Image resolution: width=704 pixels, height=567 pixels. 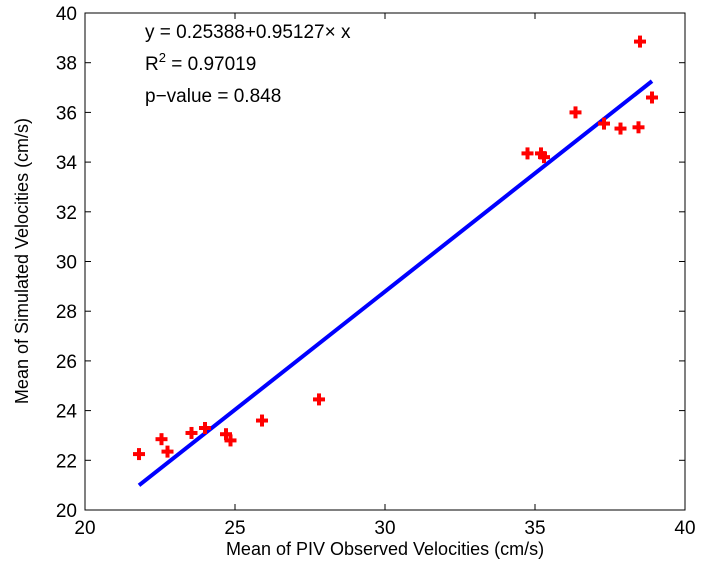 I want to click on y-tick-label: 32, so click(x=66, y=213).